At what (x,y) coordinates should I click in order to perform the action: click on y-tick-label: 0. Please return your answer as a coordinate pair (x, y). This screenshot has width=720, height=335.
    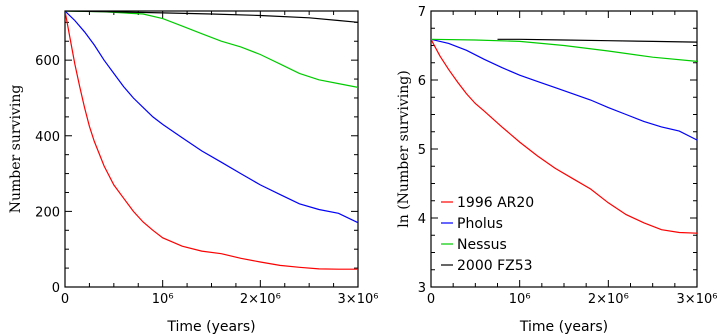
    Looking at the image, I should click on (56, 288).